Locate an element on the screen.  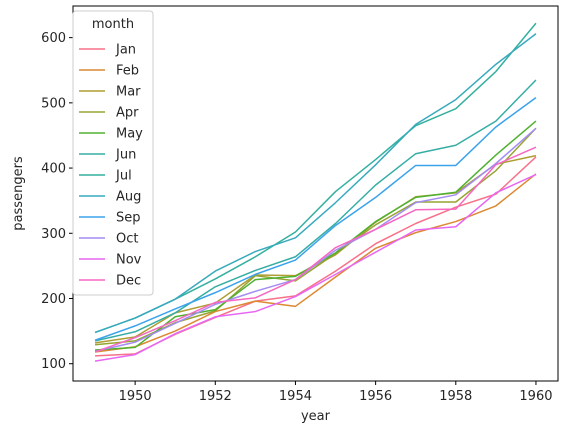
y-tick-label: 300 is located at coordinates (53, 234).